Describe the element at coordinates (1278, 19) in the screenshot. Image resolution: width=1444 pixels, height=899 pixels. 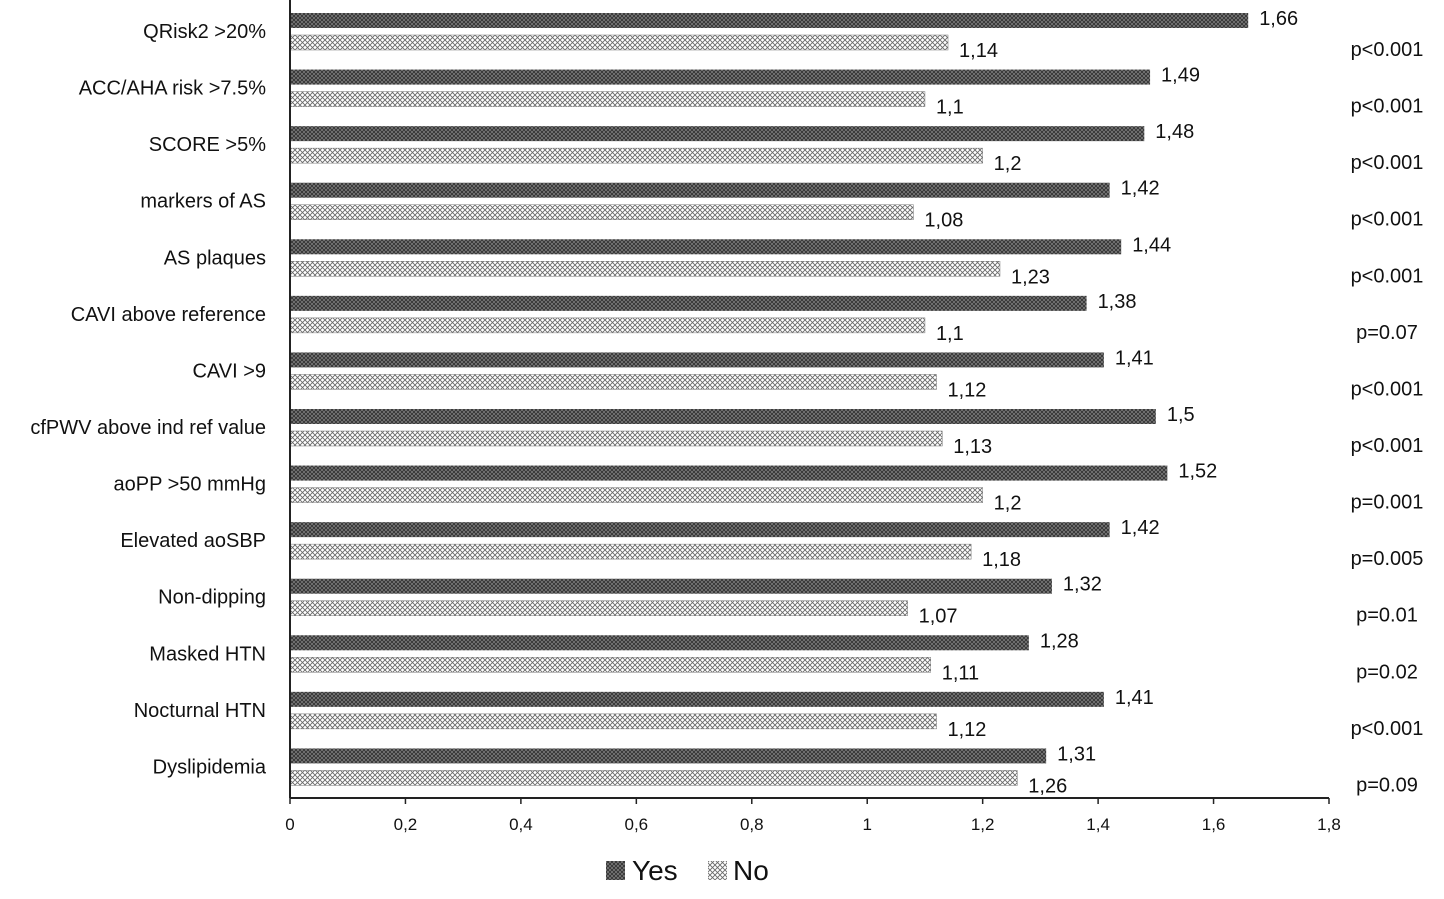
I see `data-label-yes: 1,66` at that location.